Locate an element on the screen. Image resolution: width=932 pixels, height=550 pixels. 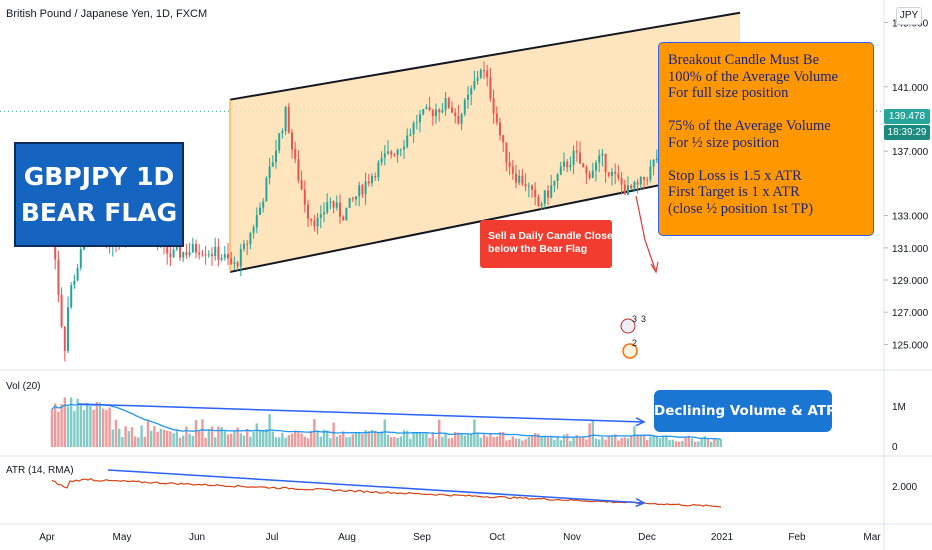
time-axis: Apr May Jun Jul Aug Sep Oct Nov Dec 2021 Feb Mar is located at coordinates (460, 537).